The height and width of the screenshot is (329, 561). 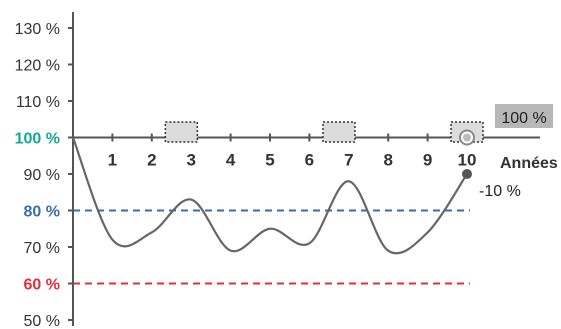 I want to click on x-axis-labels: 1 2 3 4 5 6 7 8 9 10, so click(x=292, y=160).